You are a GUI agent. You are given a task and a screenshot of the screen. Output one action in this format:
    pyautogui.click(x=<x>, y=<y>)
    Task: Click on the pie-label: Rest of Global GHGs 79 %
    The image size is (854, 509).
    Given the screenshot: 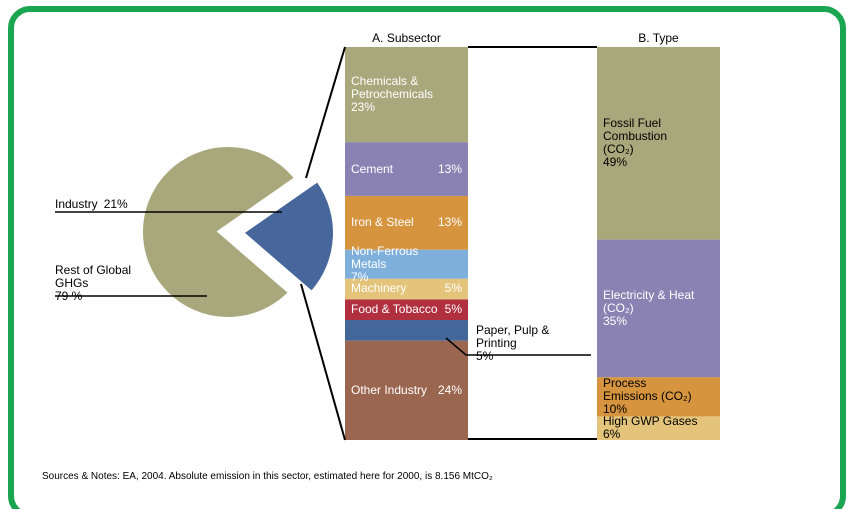 What is the action you would take?
    pyautogui.click(x=102, y=283)
    